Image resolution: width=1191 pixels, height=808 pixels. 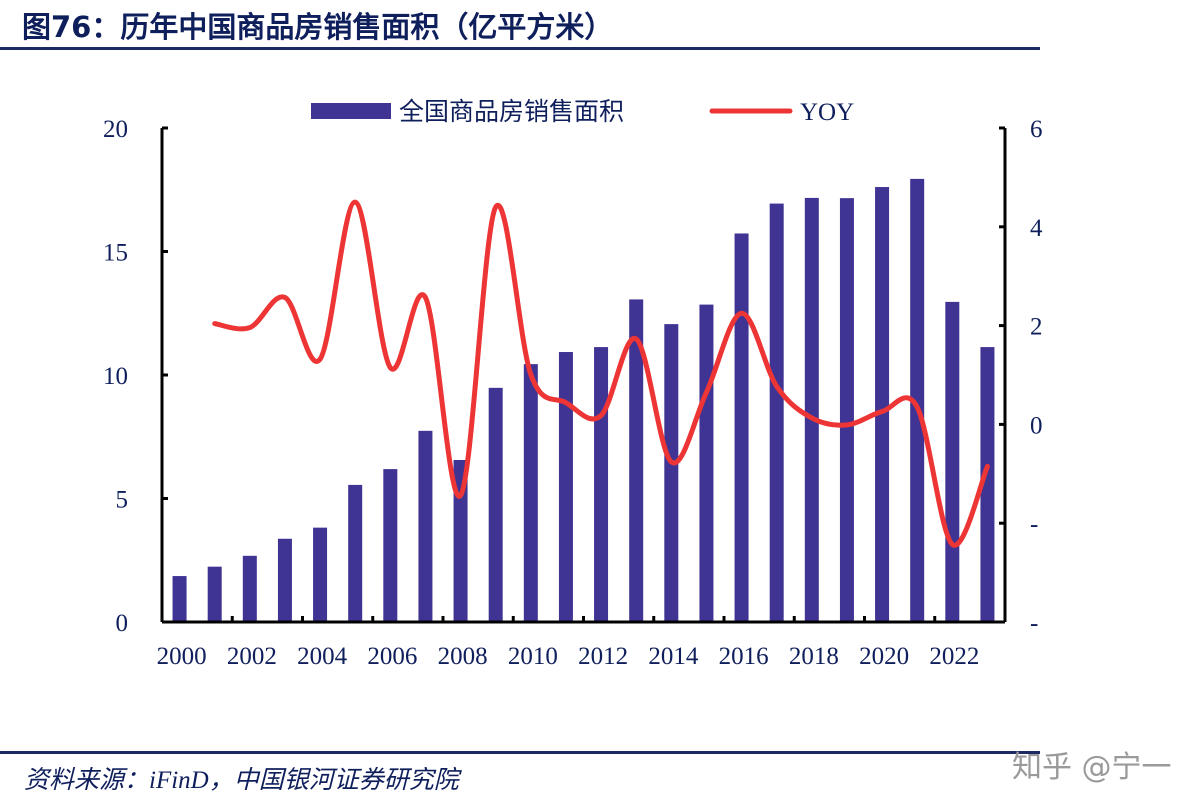 What do you see at coordinates (460, 540) in the screenshot?
I see `bar-2008` at bounding box center [460, 540].